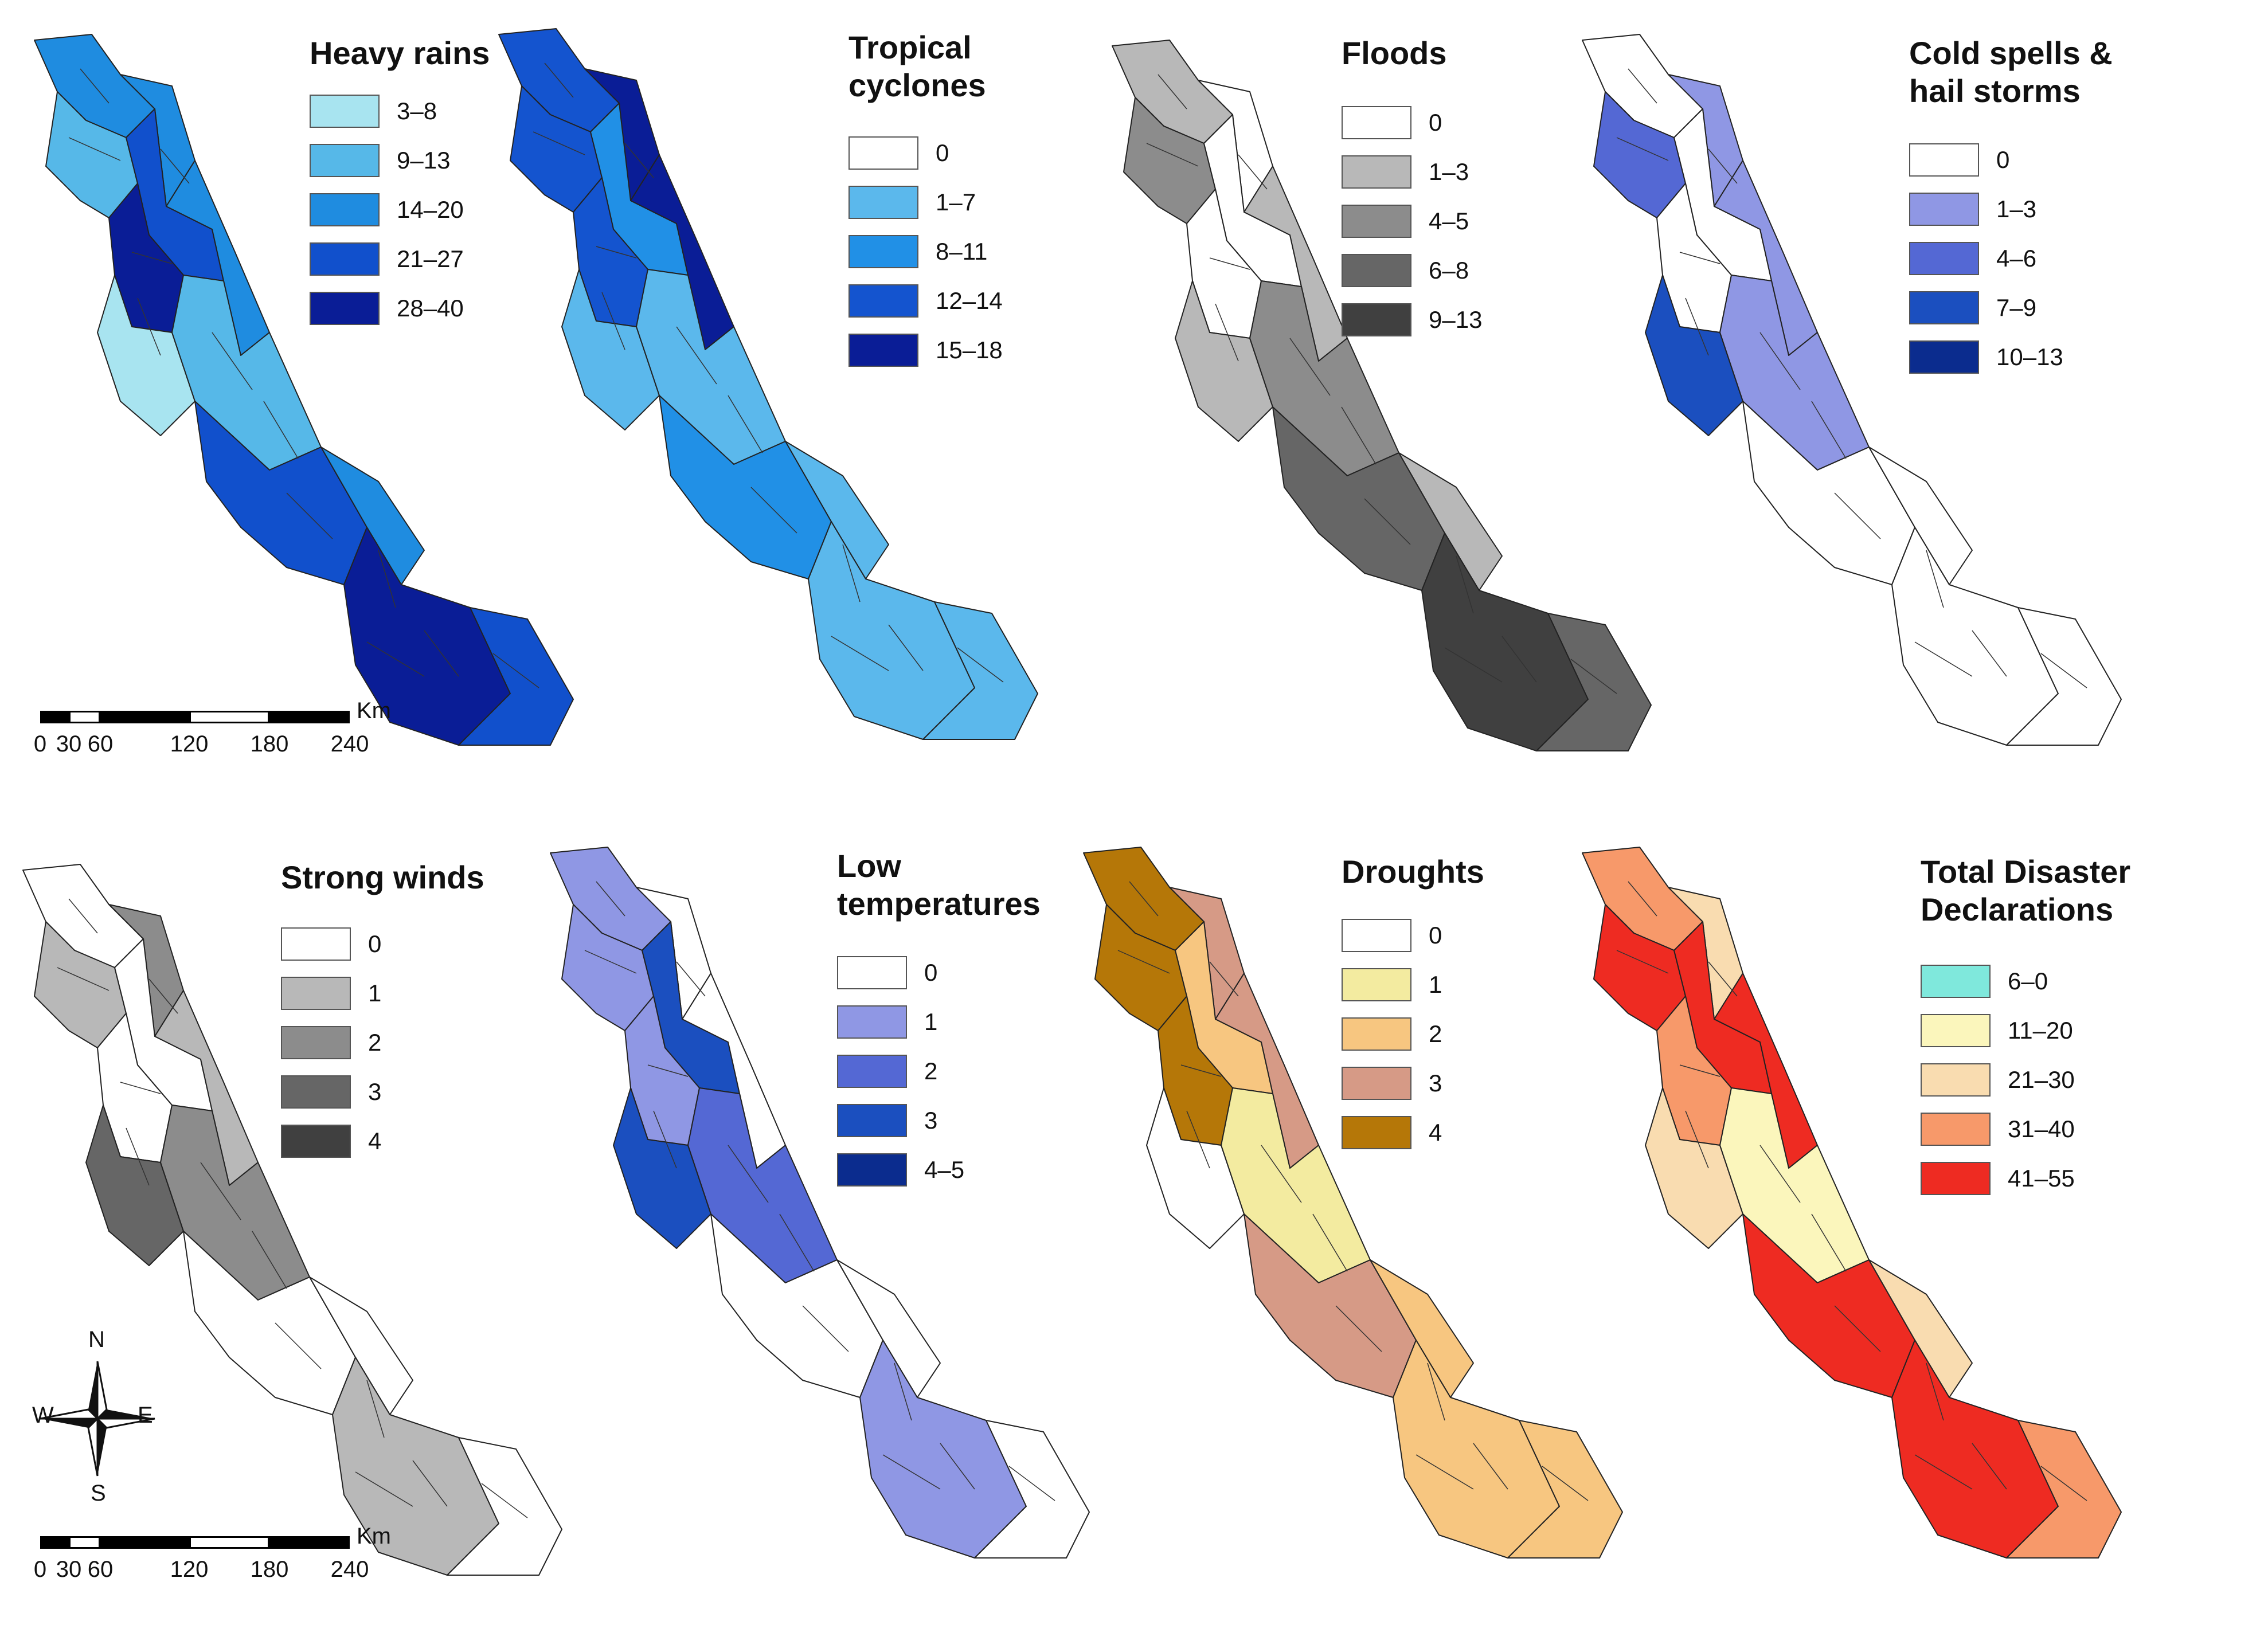 The image size is (2268, 1625). What do you see at coordinates (430, 210) in the screenshot?
I see `legend-label: 14–20` at bounding box center [430, 210].